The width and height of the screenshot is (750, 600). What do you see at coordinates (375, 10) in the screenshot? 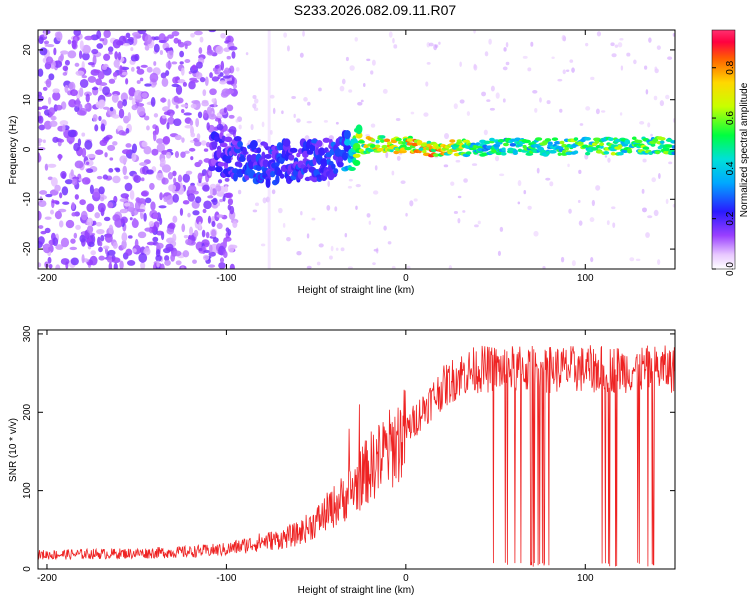
I see `chart-title: S233.2026.082.09.11.R07` at bounding box center [375, 10].